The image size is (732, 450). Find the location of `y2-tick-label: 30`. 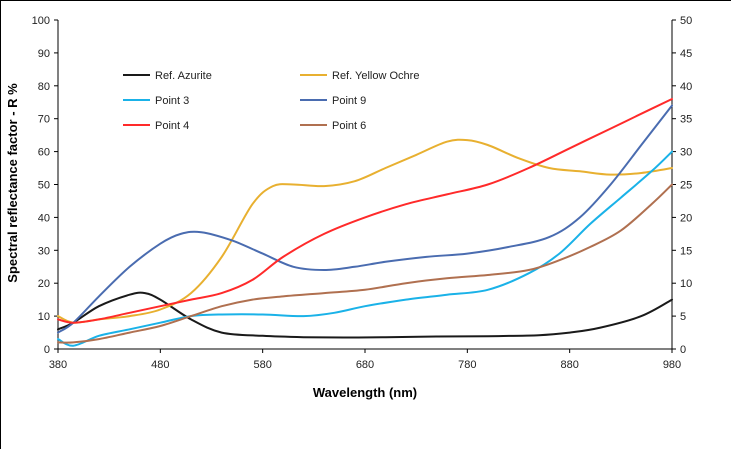

y2-tick-label: 30 is located at coordinates (686, 153).